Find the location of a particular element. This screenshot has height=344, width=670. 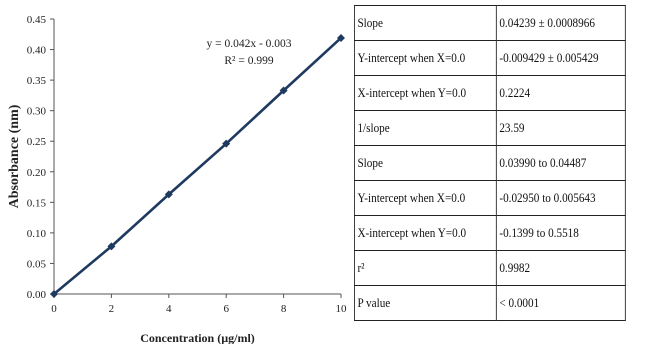

x-tick-label: 4 is located at coordinates (169, 309).